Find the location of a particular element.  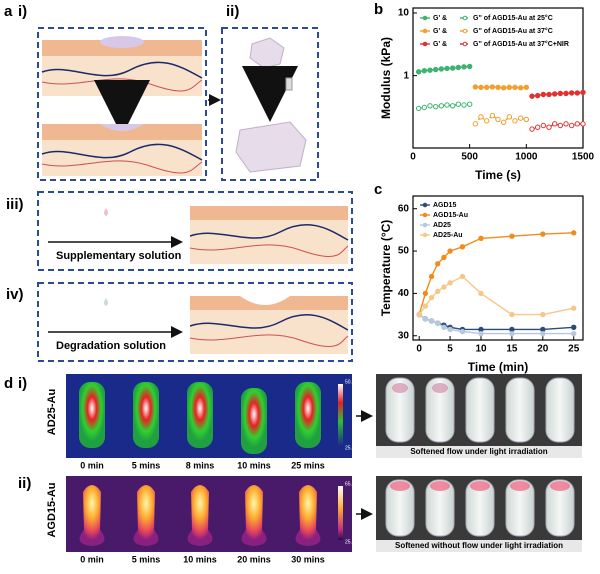

color-scale is located at coordinates (340, 415).